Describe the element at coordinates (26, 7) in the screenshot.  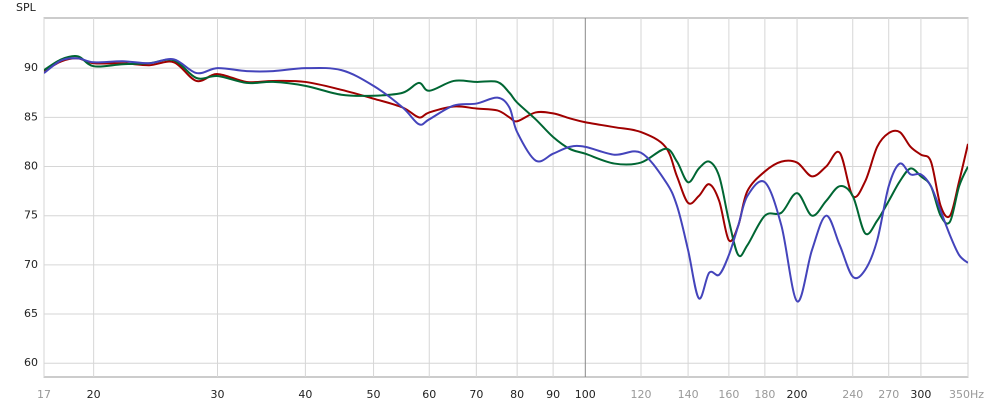
I see `y-axis-label: SPL` at that location.